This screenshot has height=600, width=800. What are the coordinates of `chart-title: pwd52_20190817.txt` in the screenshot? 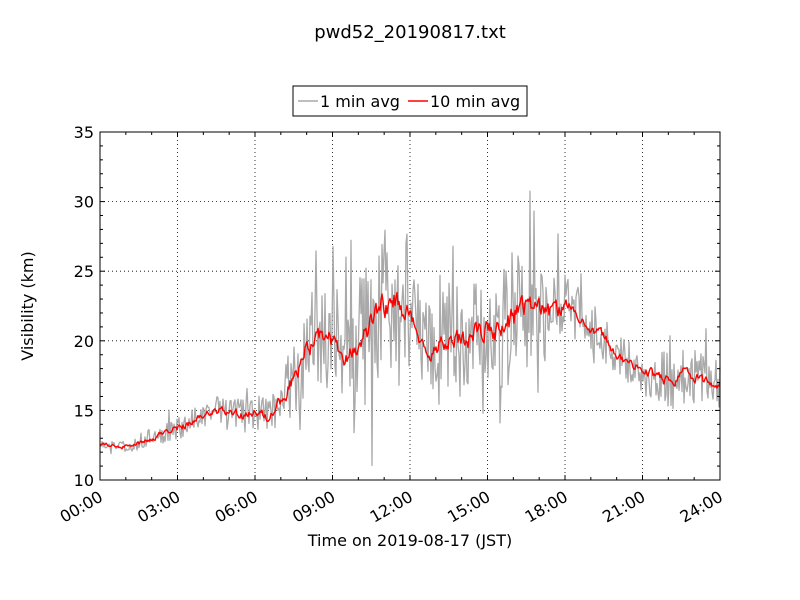 It's located at (410, 32).